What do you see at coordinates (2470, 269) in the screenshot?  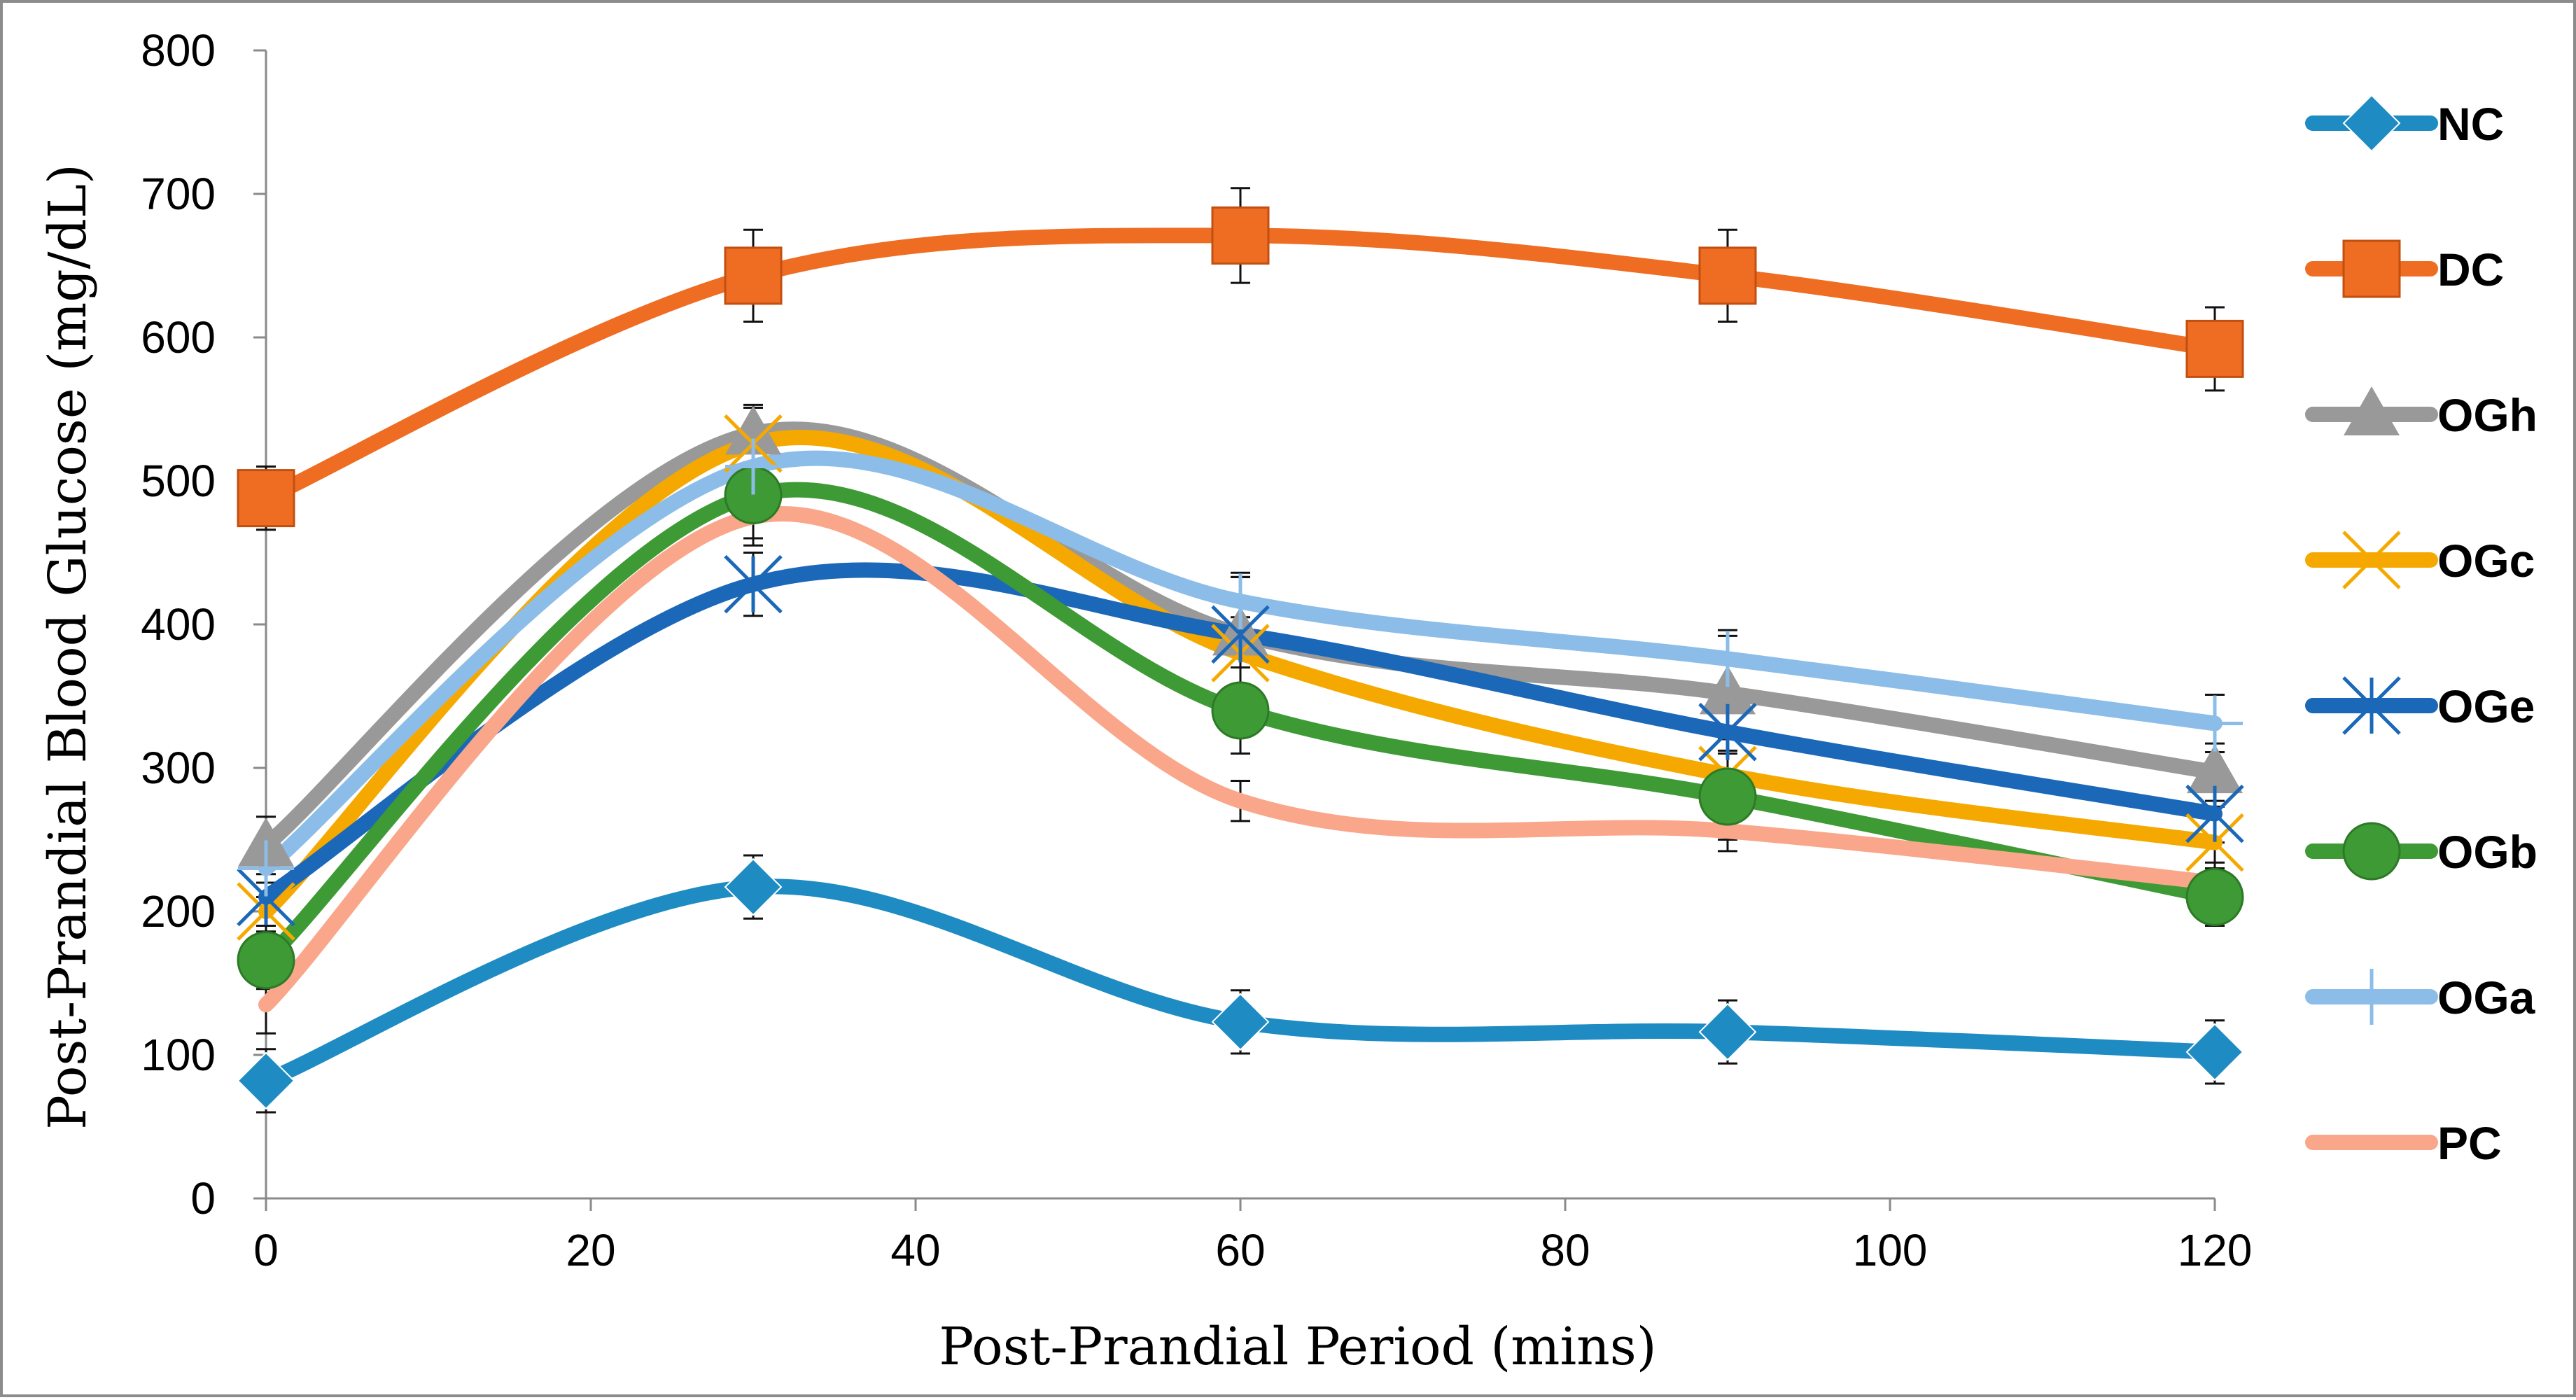 I see `legend-label-dc: DC` at bounding box center [2470, 269].